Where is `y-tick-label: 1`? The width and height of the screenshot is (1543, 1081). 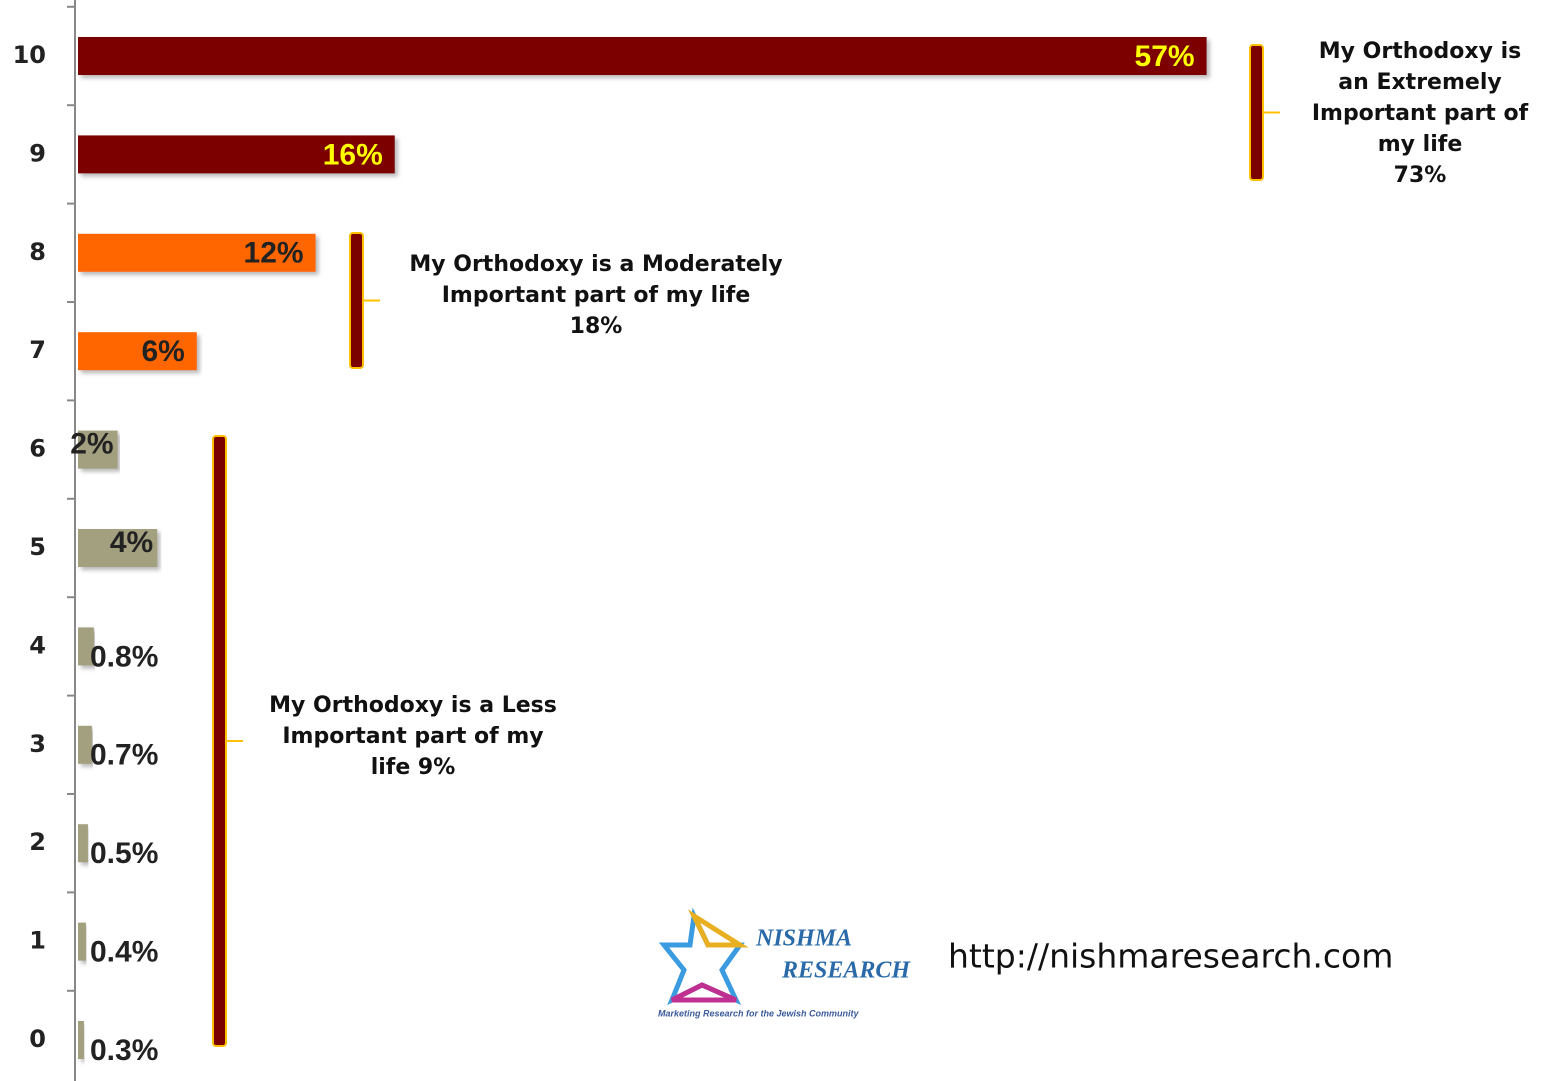
y-tick-label: 1 is located at coordinates (37, 941).